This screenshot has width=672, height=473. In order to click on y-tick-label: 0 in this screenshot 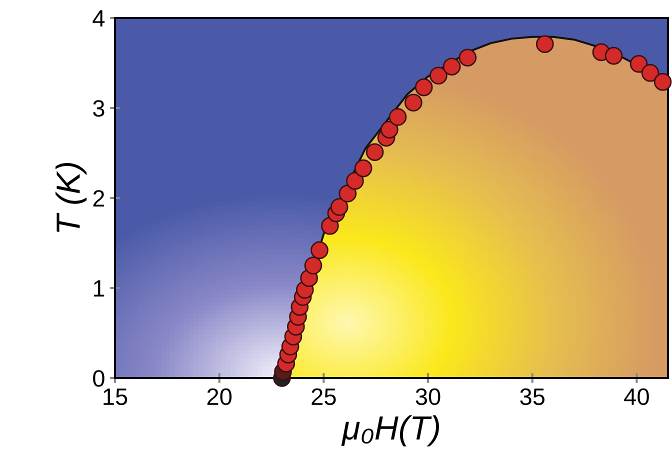, I will do `click(98, 378)`.